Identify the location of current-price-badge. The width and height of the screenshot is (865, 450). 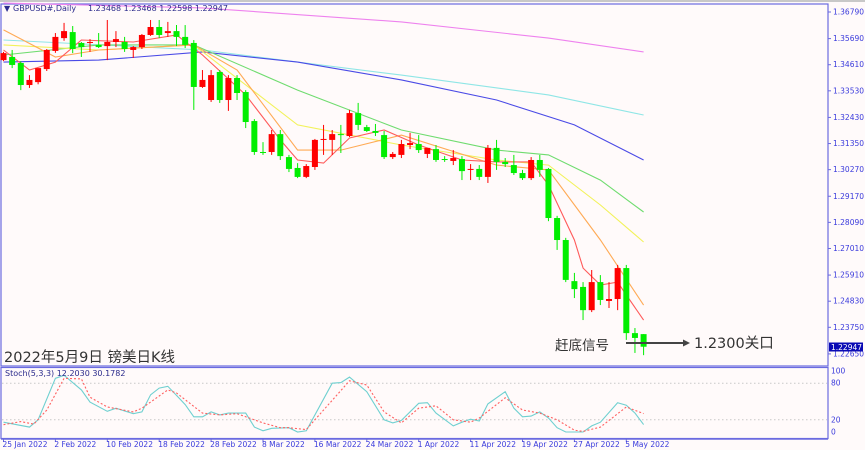
(846, 347).